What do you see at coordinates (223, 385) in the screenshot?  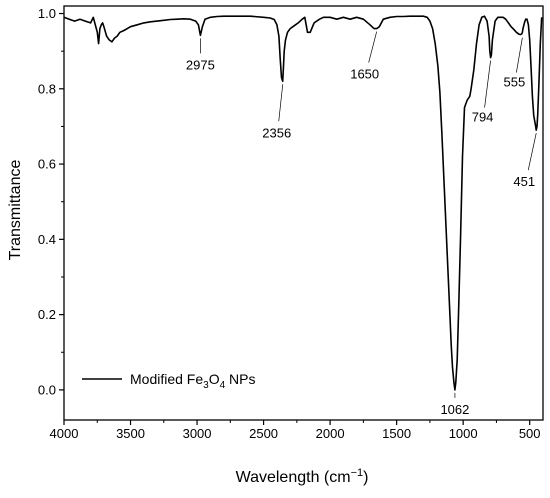 I see `legend-sub2: 4` at bounding box center [223, 385].